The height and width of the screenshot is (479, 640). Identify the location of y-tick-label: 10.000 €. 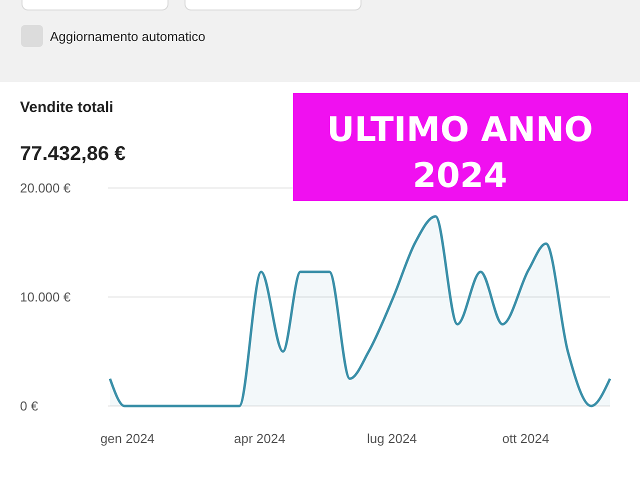
(46, 297).